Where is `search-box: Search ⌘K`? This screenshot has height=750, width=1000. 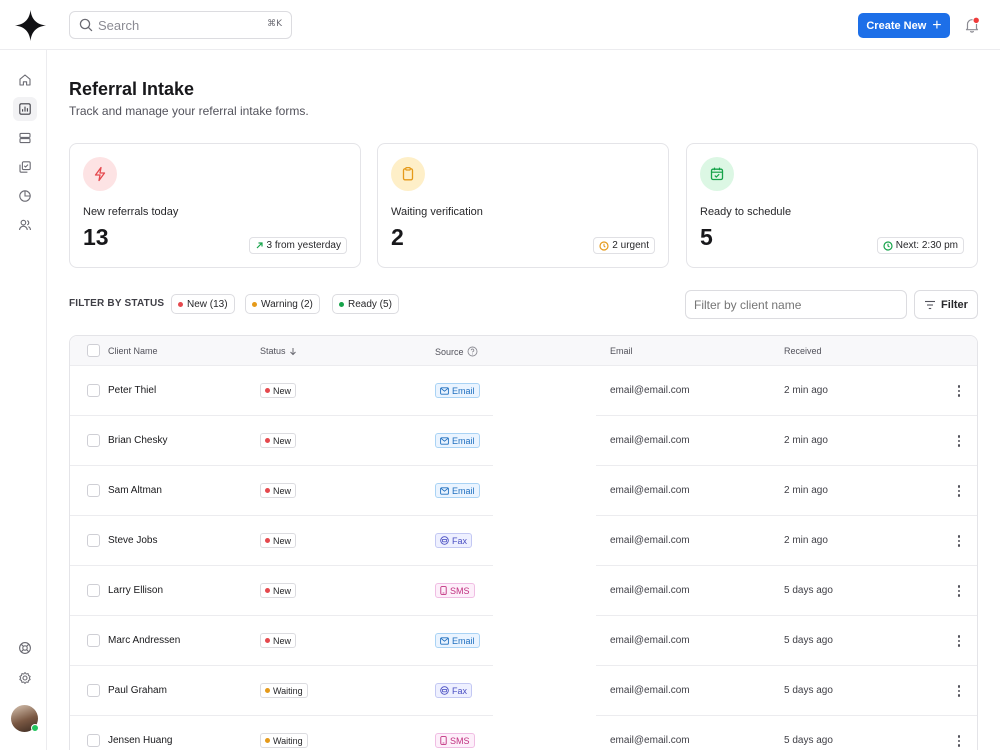 search-box: Search ⌘K is located at coordinates (180, 25).